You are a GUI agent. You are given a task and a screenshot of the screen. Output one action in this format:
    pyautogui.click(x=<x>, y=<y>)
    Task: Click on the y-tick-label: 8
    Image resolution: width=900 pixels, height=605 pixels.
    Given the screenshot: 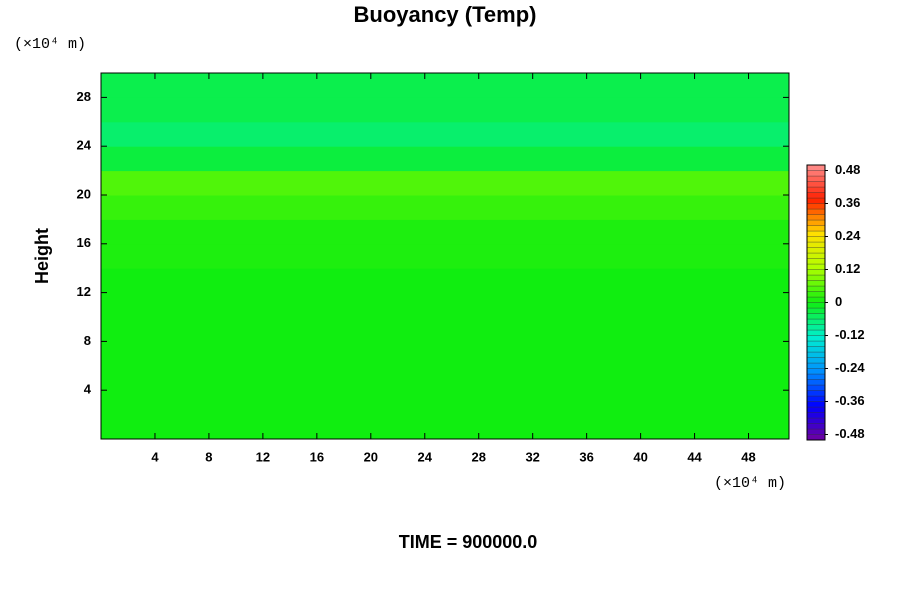 What is the action you would take?
    pyautogui.click(x=87, y=340)
    